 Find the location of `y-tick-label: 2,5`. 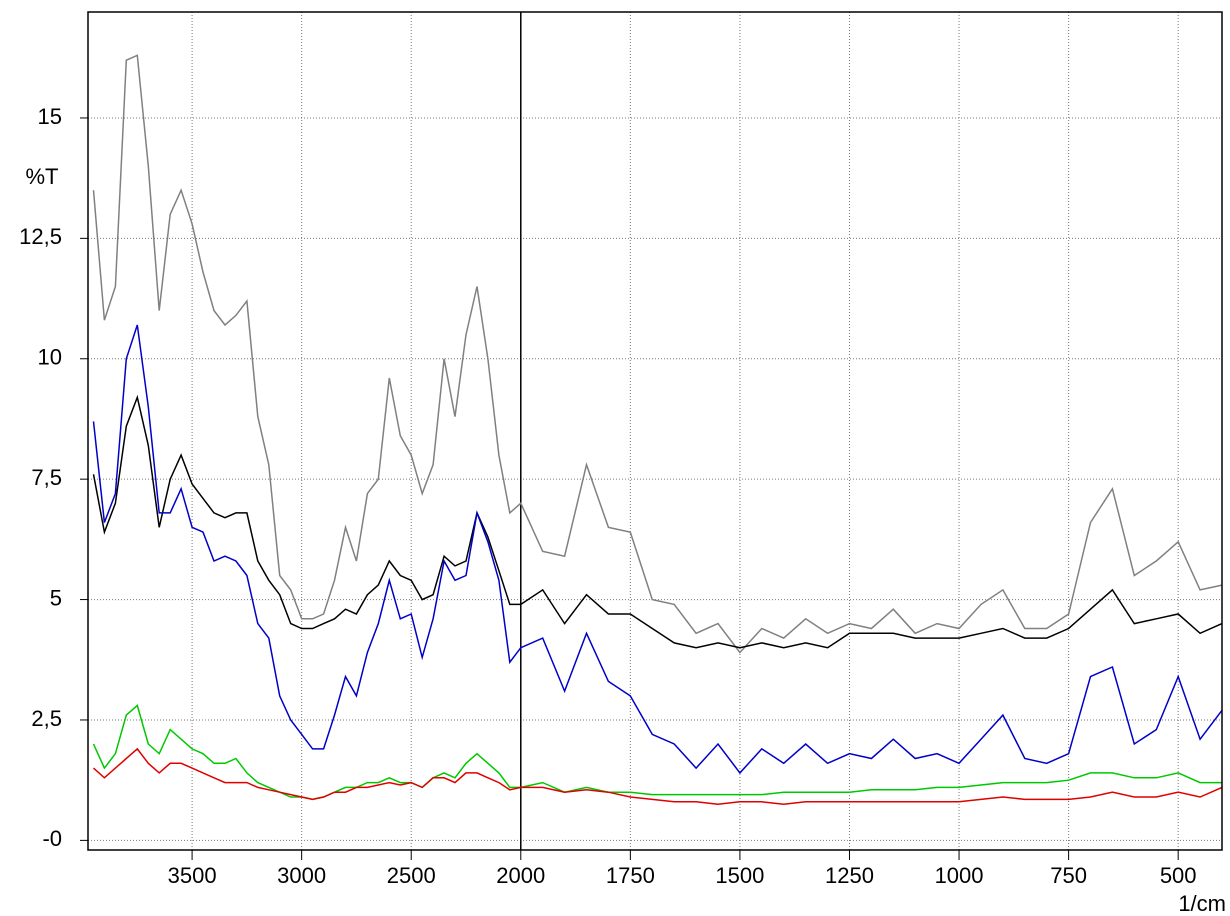

y-tick-label: 2,5 is located at coordinates (46, 718).